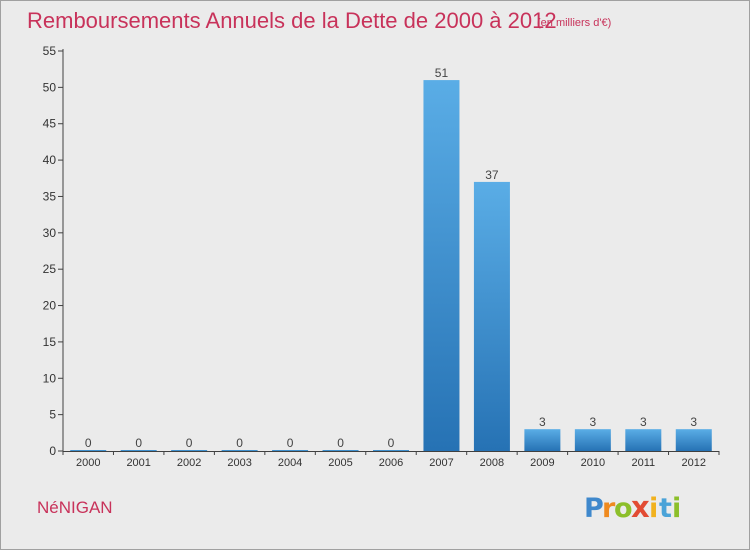 The image size is (750, 550). Describe the element at coordinates (50, 51) in the screenshot. I see `y-tick-label: 55` at that location.